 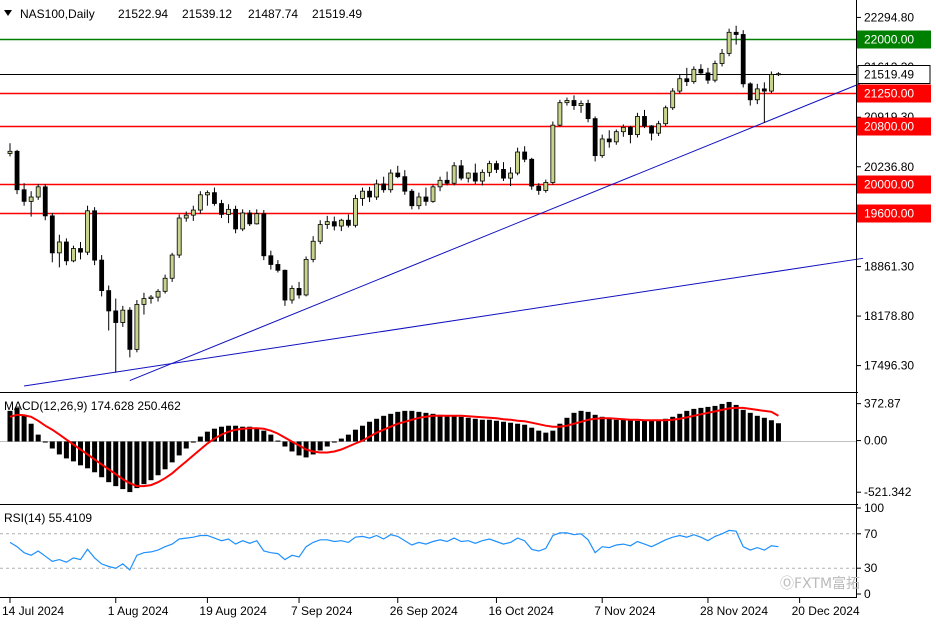 I want to click on ohlc-high: 21539.12, so click(x=207, y=14).